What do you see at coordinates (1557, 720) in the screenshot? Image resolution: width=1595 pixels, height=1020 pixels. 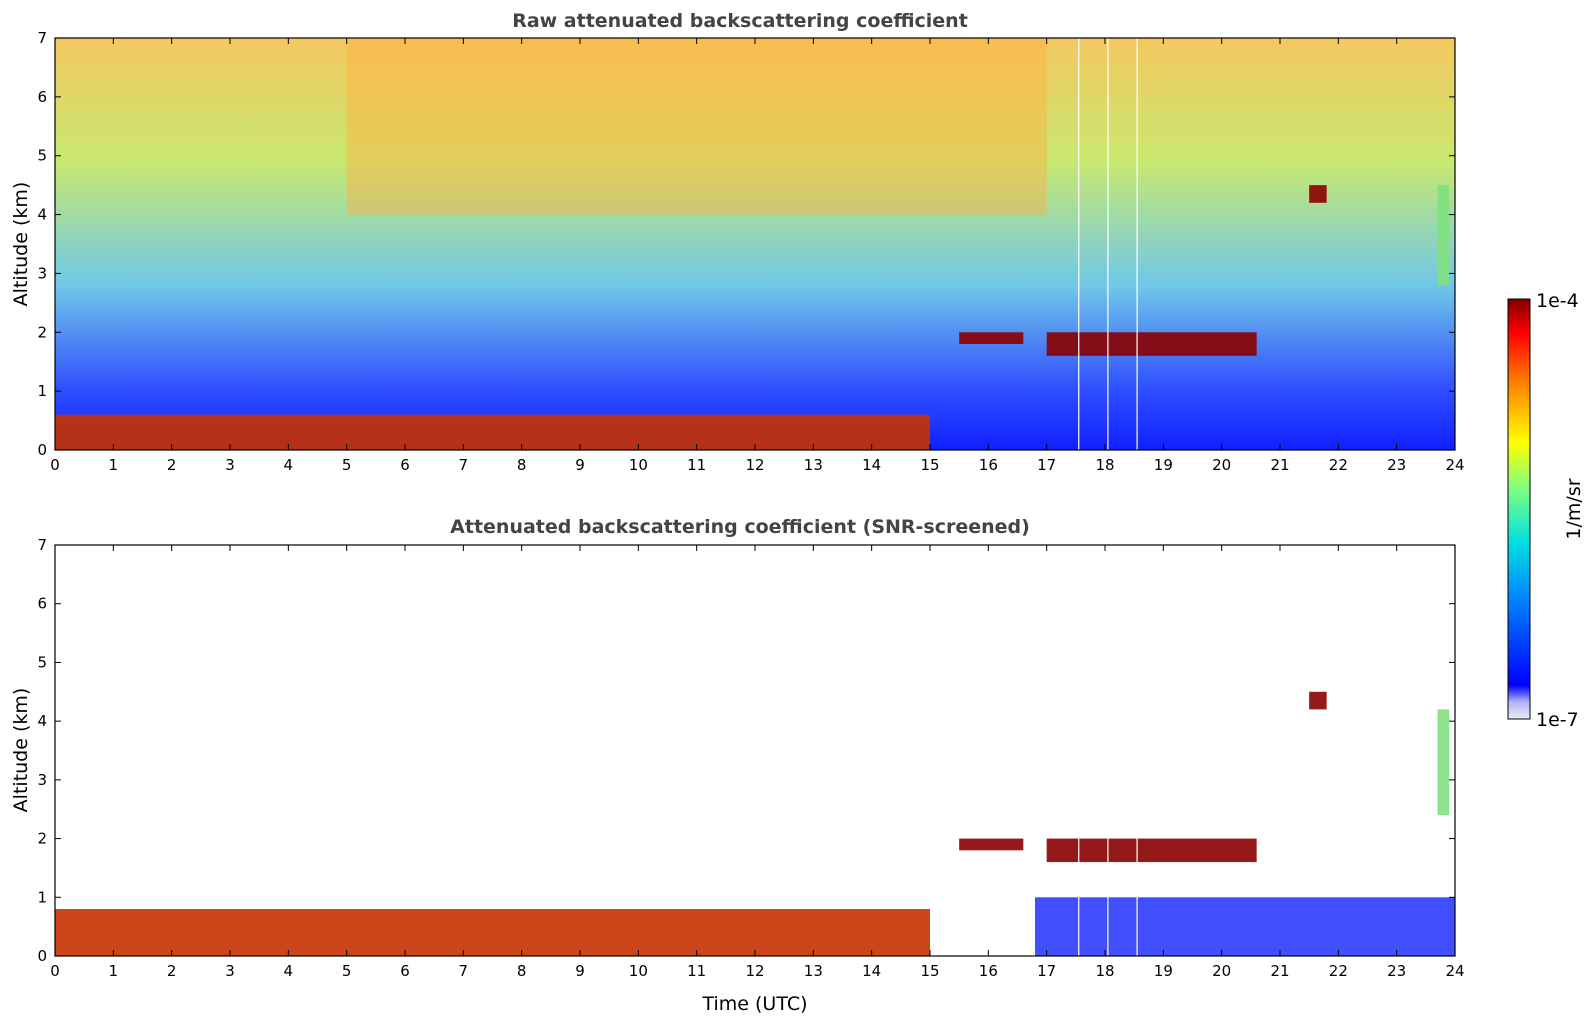 I see `colorbar-min-label: 1e-7` at bounding box center [1557, 720].